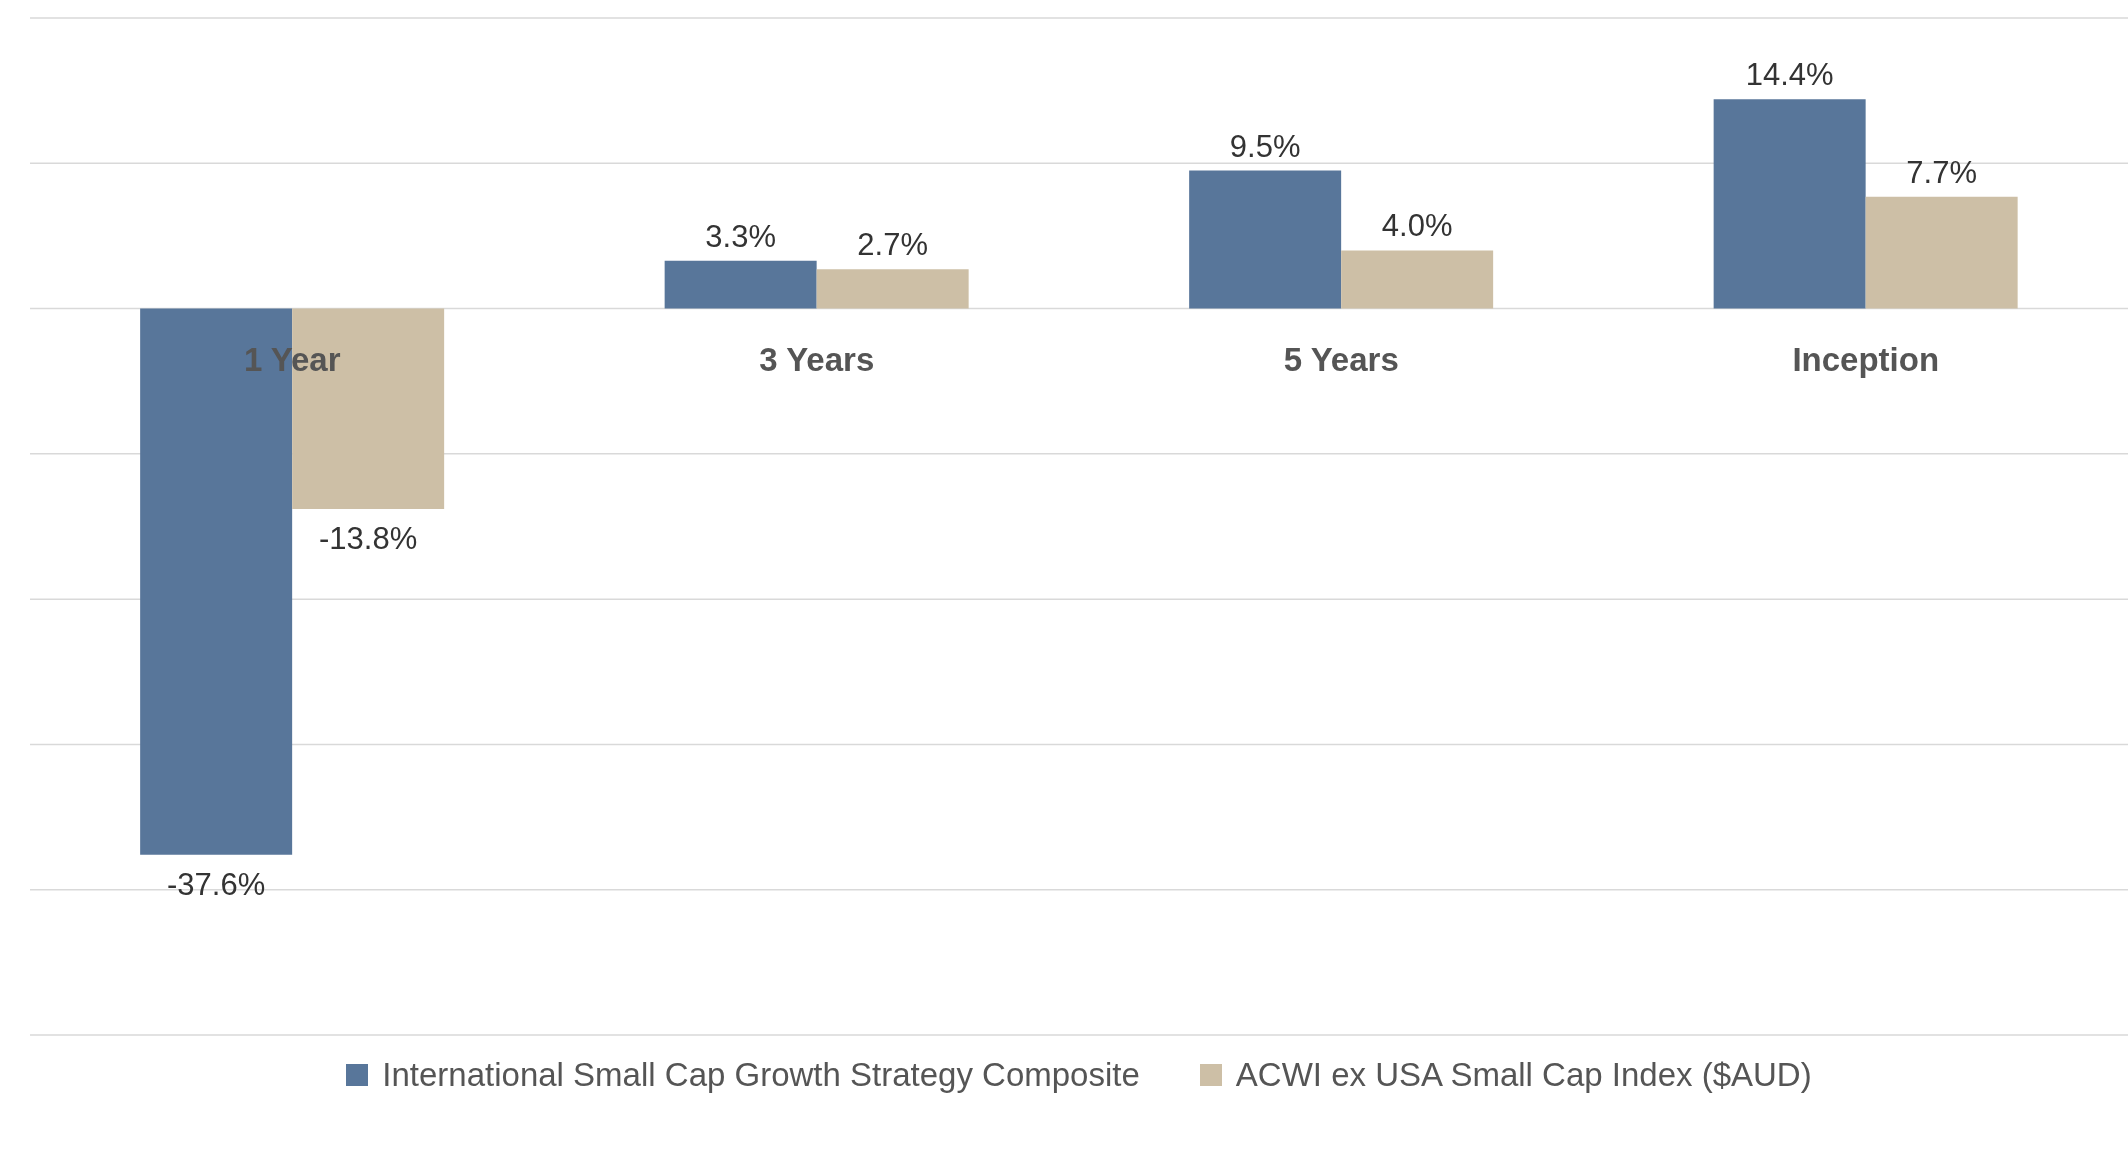 The image size is (2128, 1174). Describe the element at coordinates (368, 539) in the screenshot. I see `data-label: -13.8%` at that location.